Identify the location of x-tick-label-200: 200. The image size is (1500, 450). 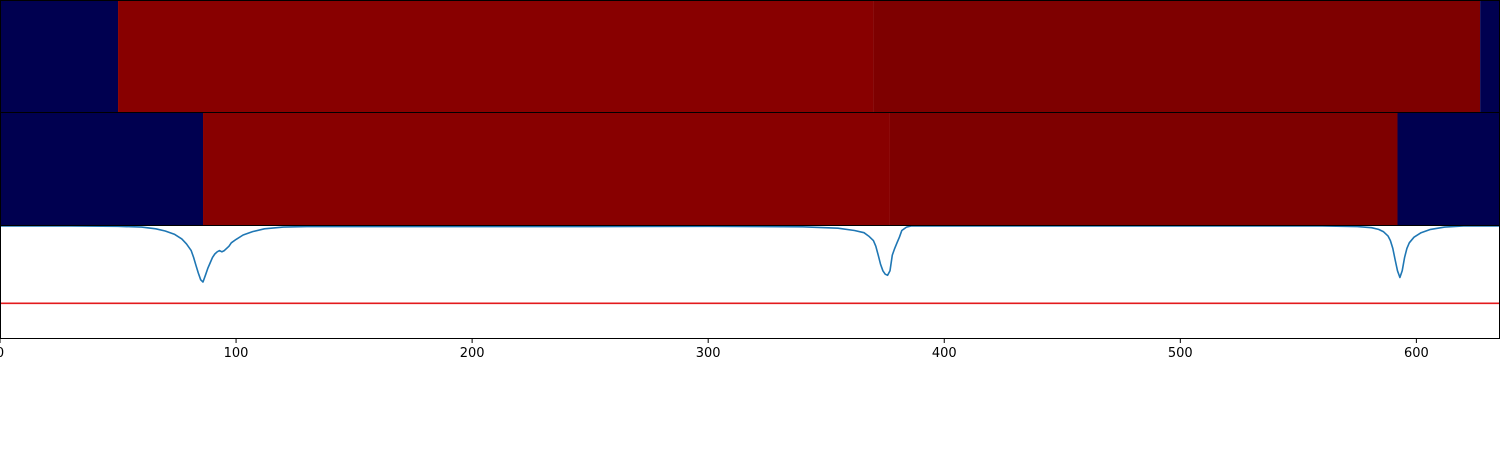
(472, 353).